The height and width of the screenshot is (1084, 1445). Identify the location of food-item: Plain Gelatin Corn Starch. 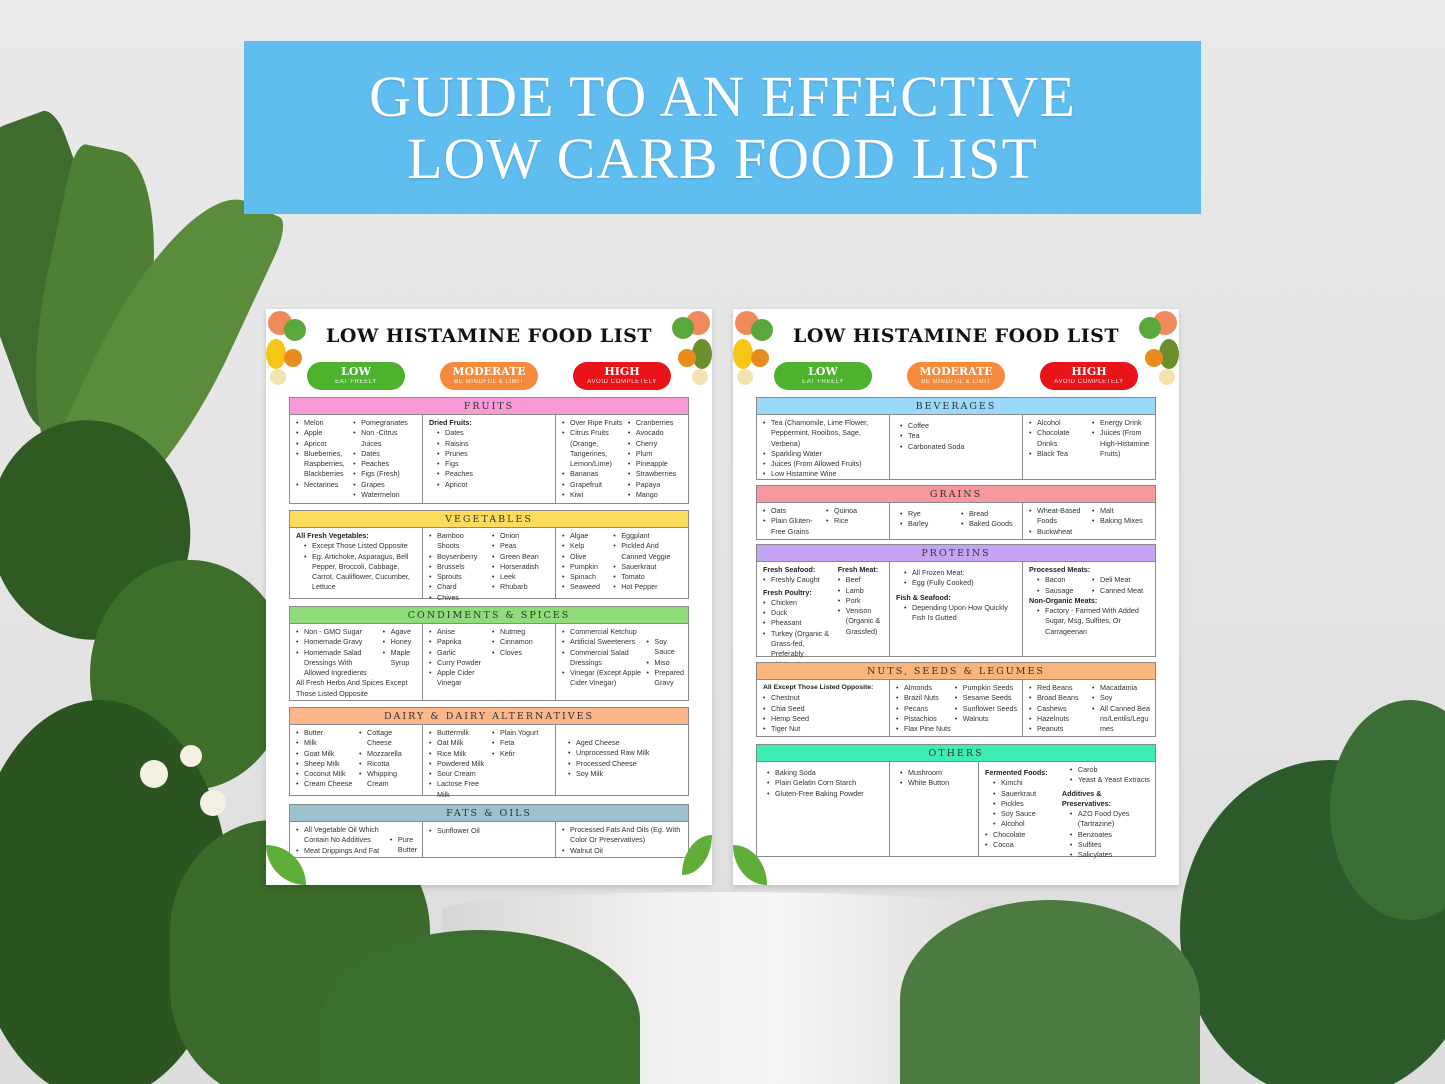
(826, 783).